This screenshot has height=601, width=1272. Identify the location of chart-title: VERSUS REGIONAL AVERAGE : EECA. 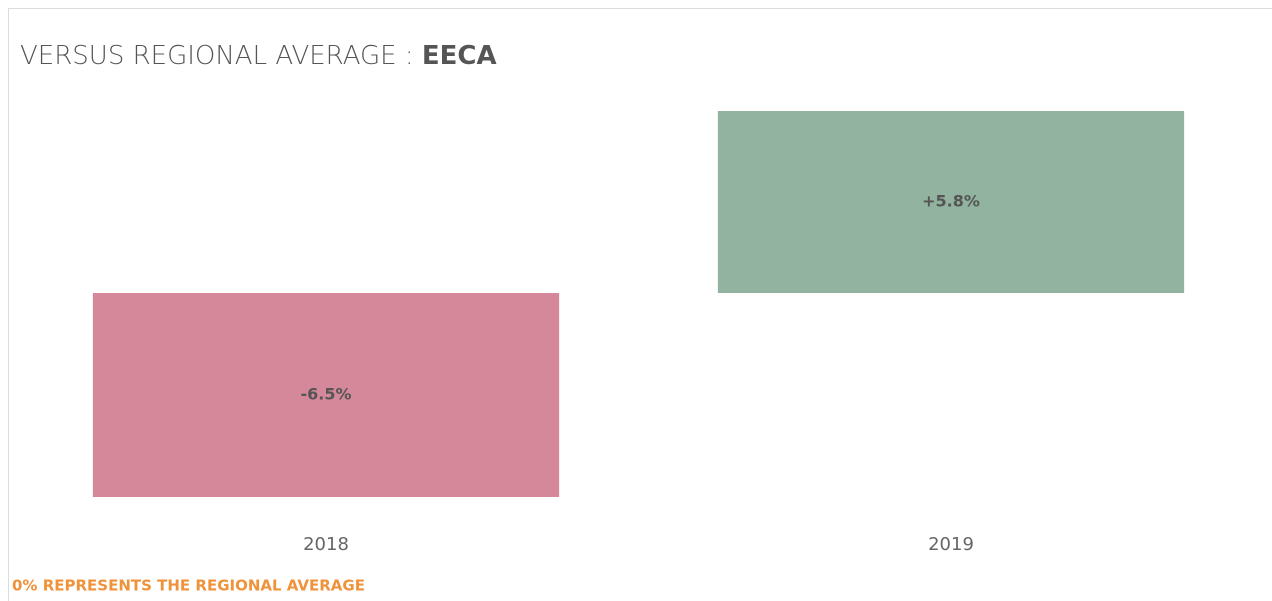
(258, 56).